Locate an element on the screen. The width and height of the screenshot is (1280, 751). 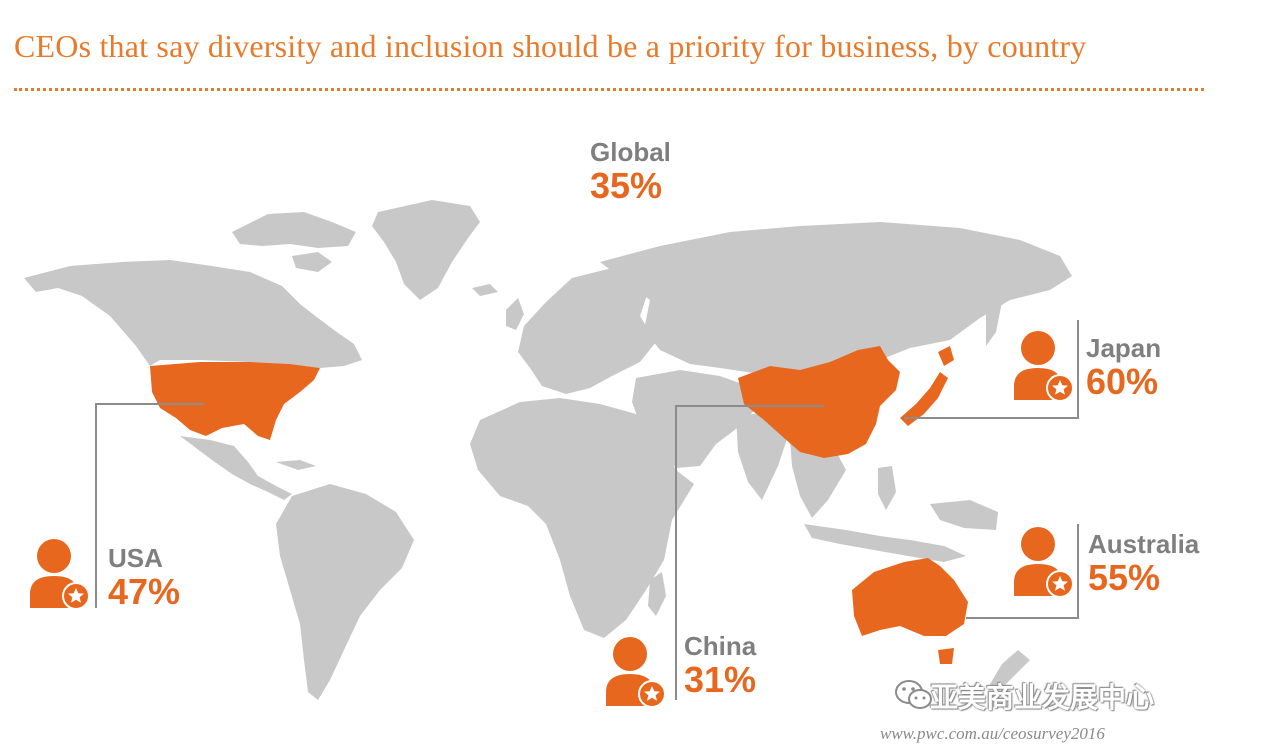
japan-label: Japan 60% is located at coordinates (1123, 368).